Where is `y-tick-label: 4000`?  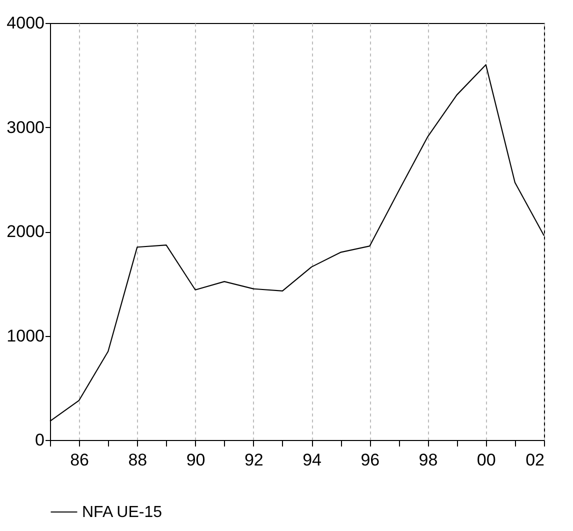
y-tick-label: 4000 is located at coordinates (25, 23).